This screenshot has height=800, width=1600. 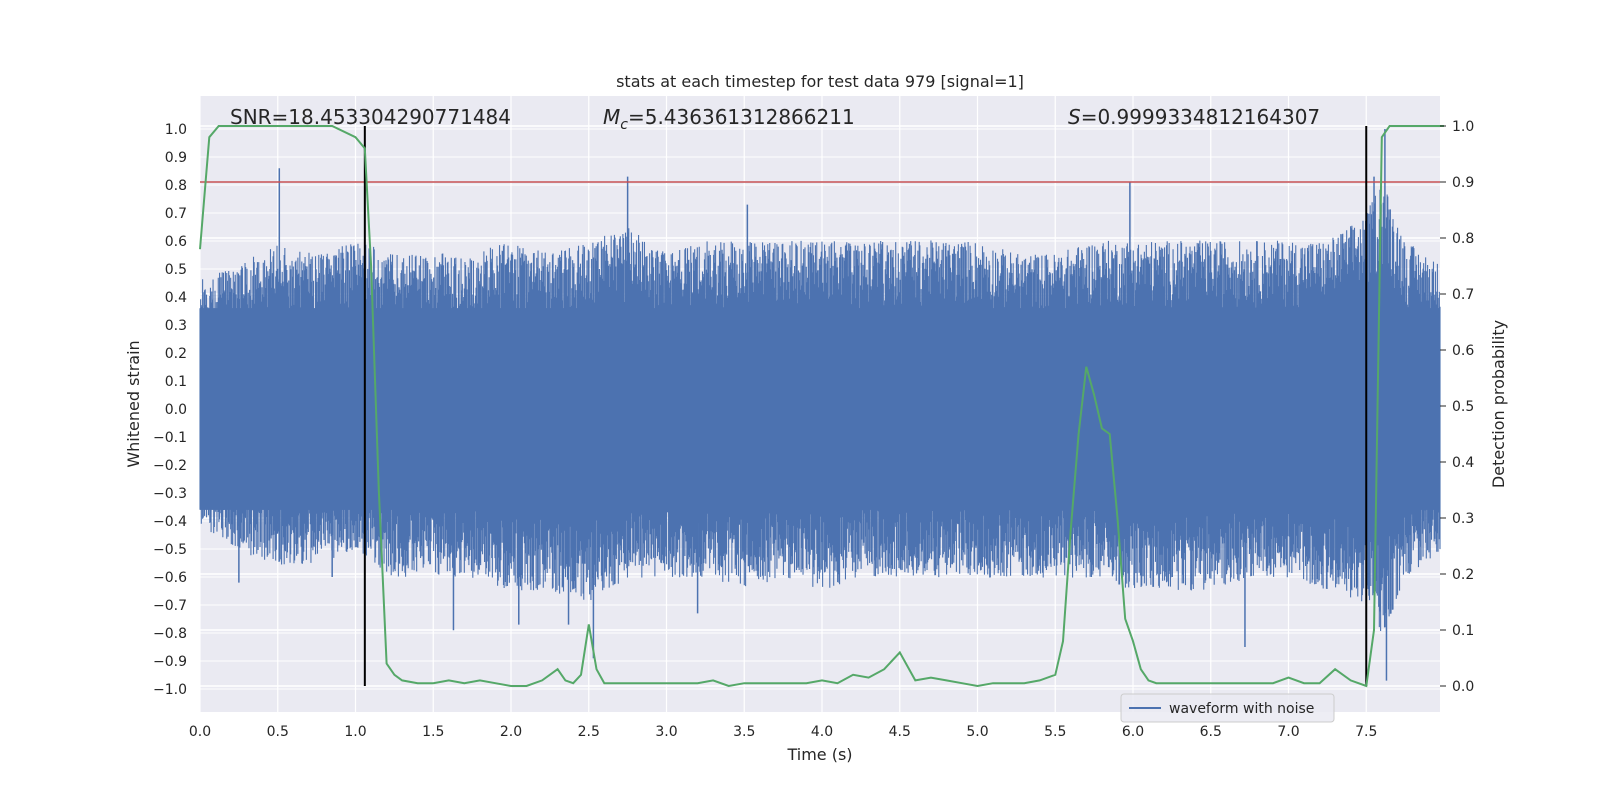 I want to click on y-tick-label: 0.6, so click(x=176, y=242).